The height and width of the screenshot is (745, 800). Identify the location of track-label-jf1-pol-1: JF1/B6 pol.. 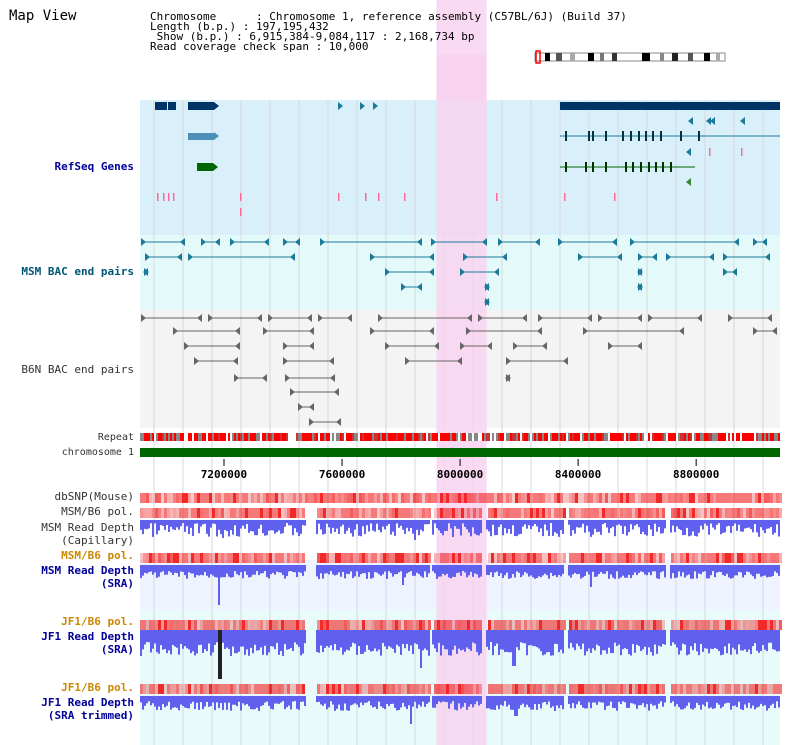
(97, 621).